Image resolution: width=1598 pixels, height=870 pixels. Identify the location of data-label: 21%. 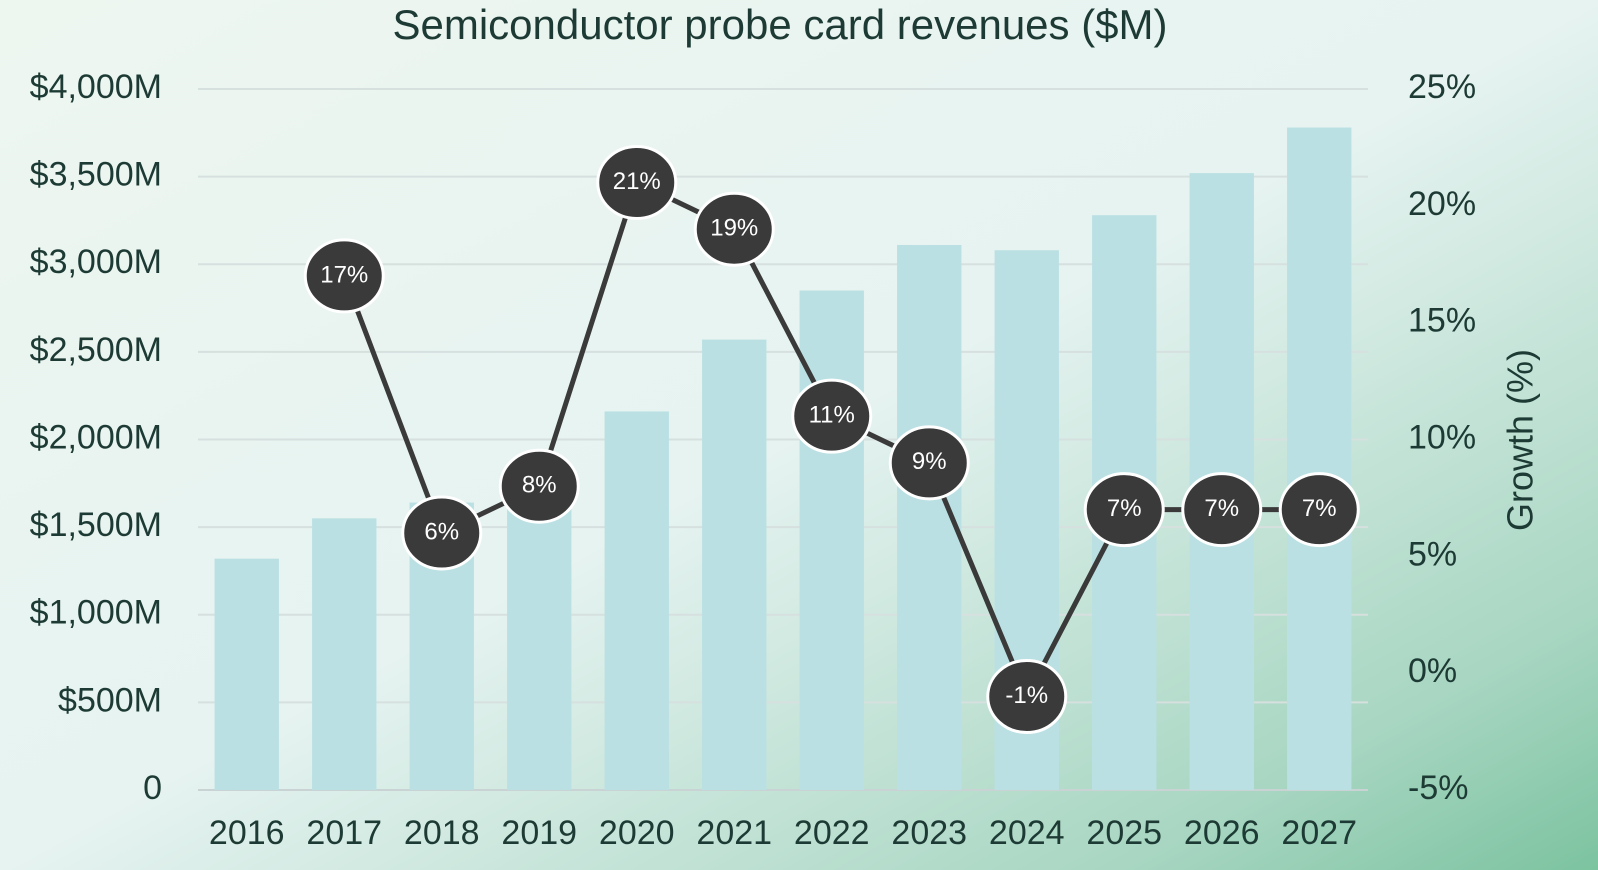
(637, 181).